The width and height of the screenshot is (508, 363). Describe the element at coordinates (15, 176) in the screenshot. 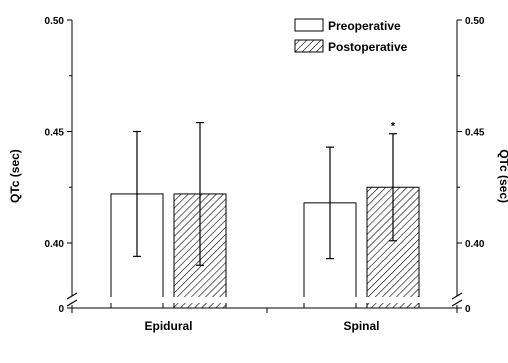

I see `y-axis-title-left: QTc (sec)` at that location.